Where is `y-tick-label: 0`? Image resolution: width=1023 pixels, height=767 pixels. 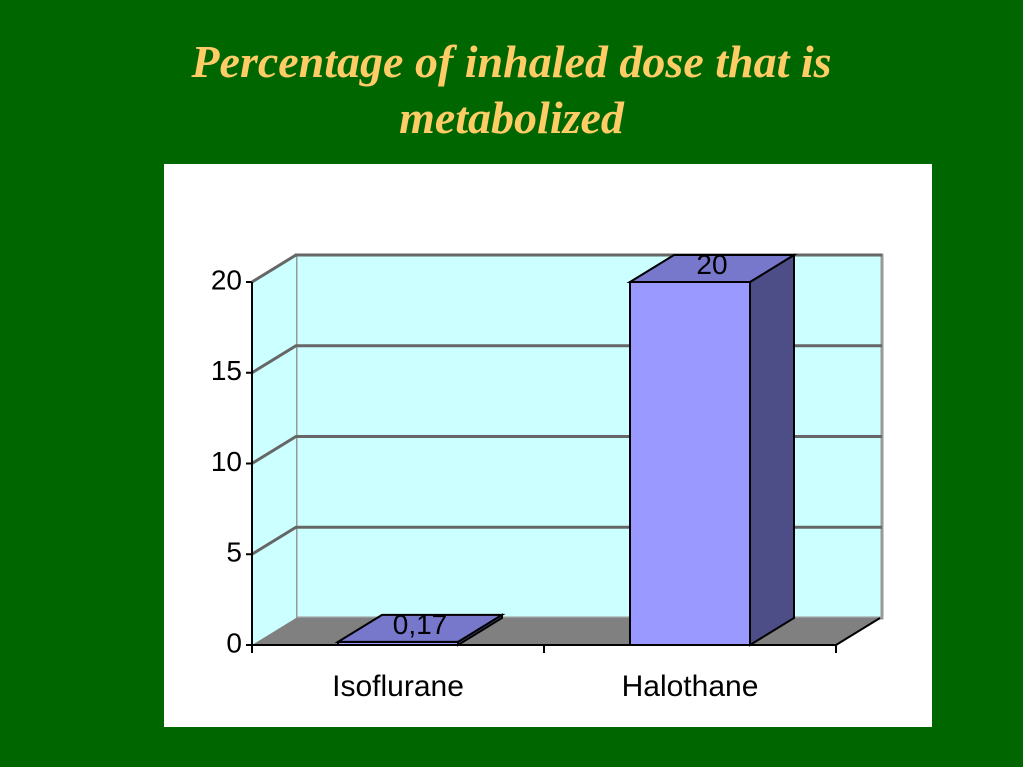 y-tick-label: 0 is located at coordinates (234, 642).